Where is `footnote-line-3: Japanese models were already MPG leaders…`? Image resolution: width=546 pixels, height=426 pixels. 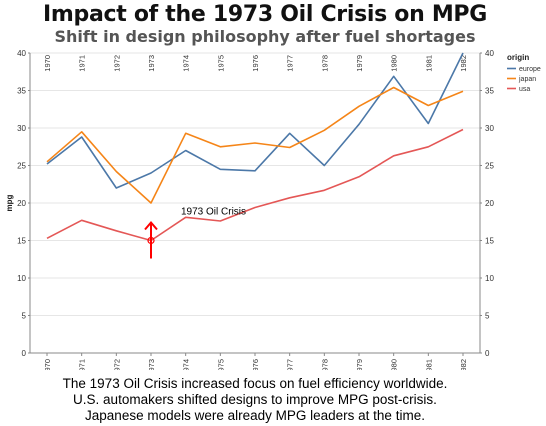
footnote-line-3: Japanese models were already MPG leaders… is located at coordinates (255, 415).